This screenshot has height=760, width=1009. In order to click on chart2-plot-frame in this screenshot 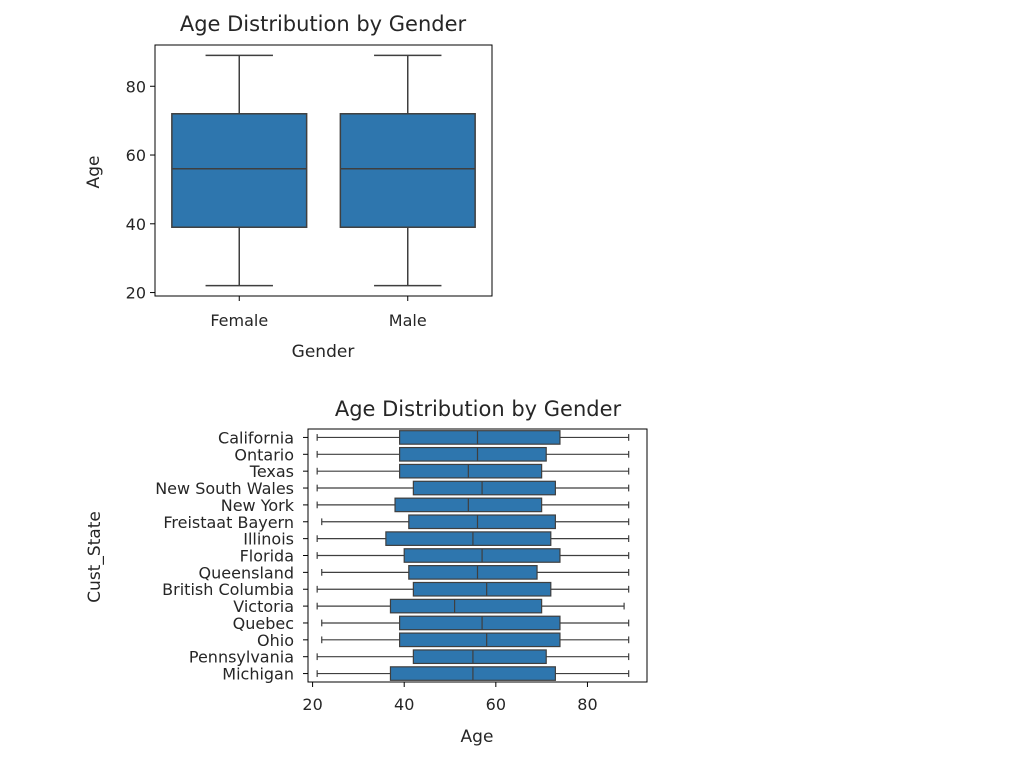, I will do `click(477, 555)`.